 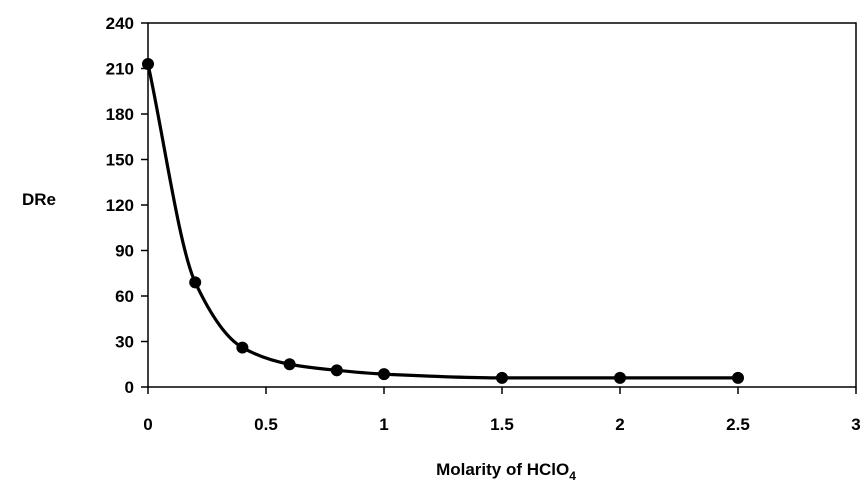 What do you see at coordinates (120, 205) in the screenshot?
I see `y-tick-label: 120` at bounding box center [120, 205].